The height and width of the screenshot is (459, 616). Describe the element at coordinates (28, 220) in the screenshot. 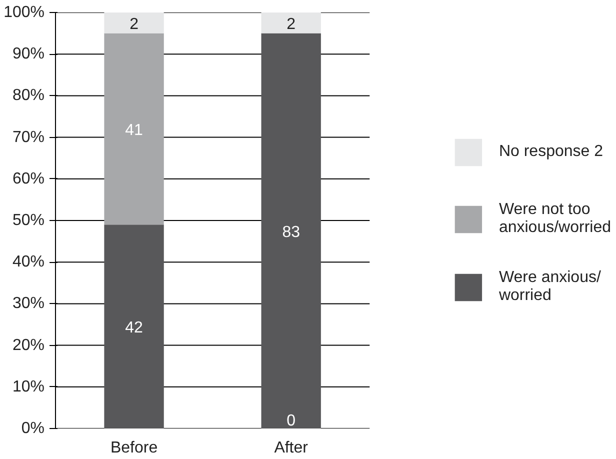

I see `y-tick-label: 50%` at that location.